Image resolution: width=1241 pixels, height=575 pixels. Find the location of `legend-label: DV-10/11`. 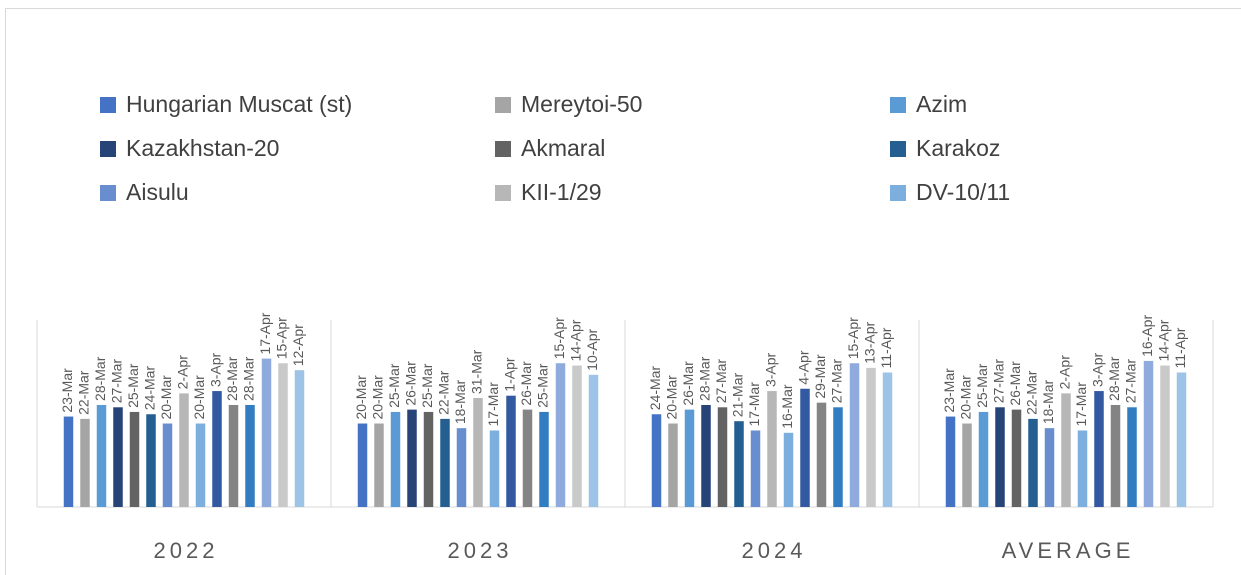

legend-label: DV-10/11 is located at coordinates (963, 192).